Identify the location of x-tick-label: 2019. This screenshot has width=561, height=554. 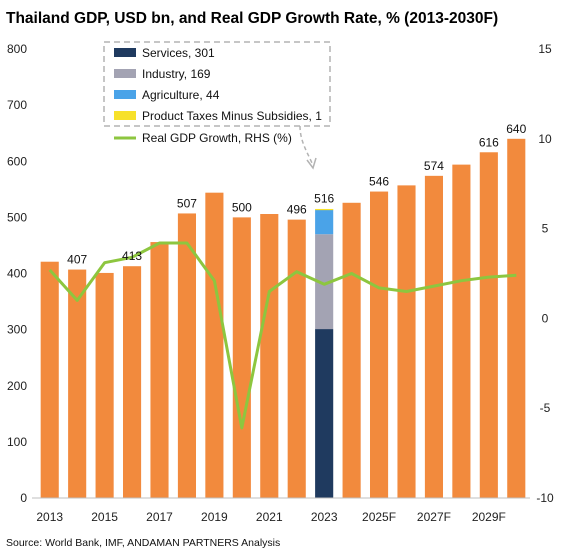
(214, 517).